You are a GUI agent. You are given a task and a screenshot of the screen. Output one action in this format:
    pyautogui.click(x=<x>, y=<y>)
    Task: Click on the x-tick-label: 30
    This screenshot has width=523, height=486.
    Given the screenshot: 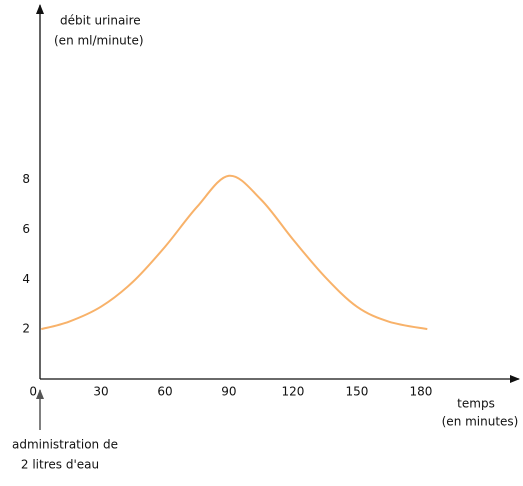 What is the action you would take?
    pyautogui.click(x=100, y=392)
    